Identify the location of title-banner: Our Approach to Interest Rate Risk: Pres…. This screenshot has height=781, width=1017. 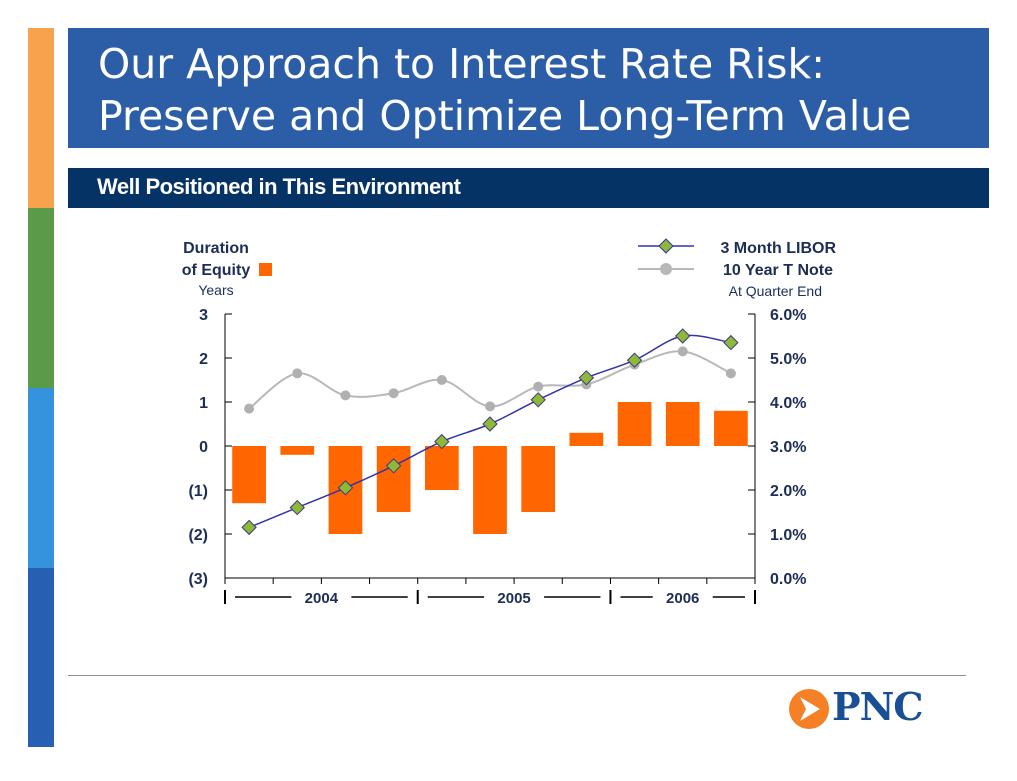
(528, 88).